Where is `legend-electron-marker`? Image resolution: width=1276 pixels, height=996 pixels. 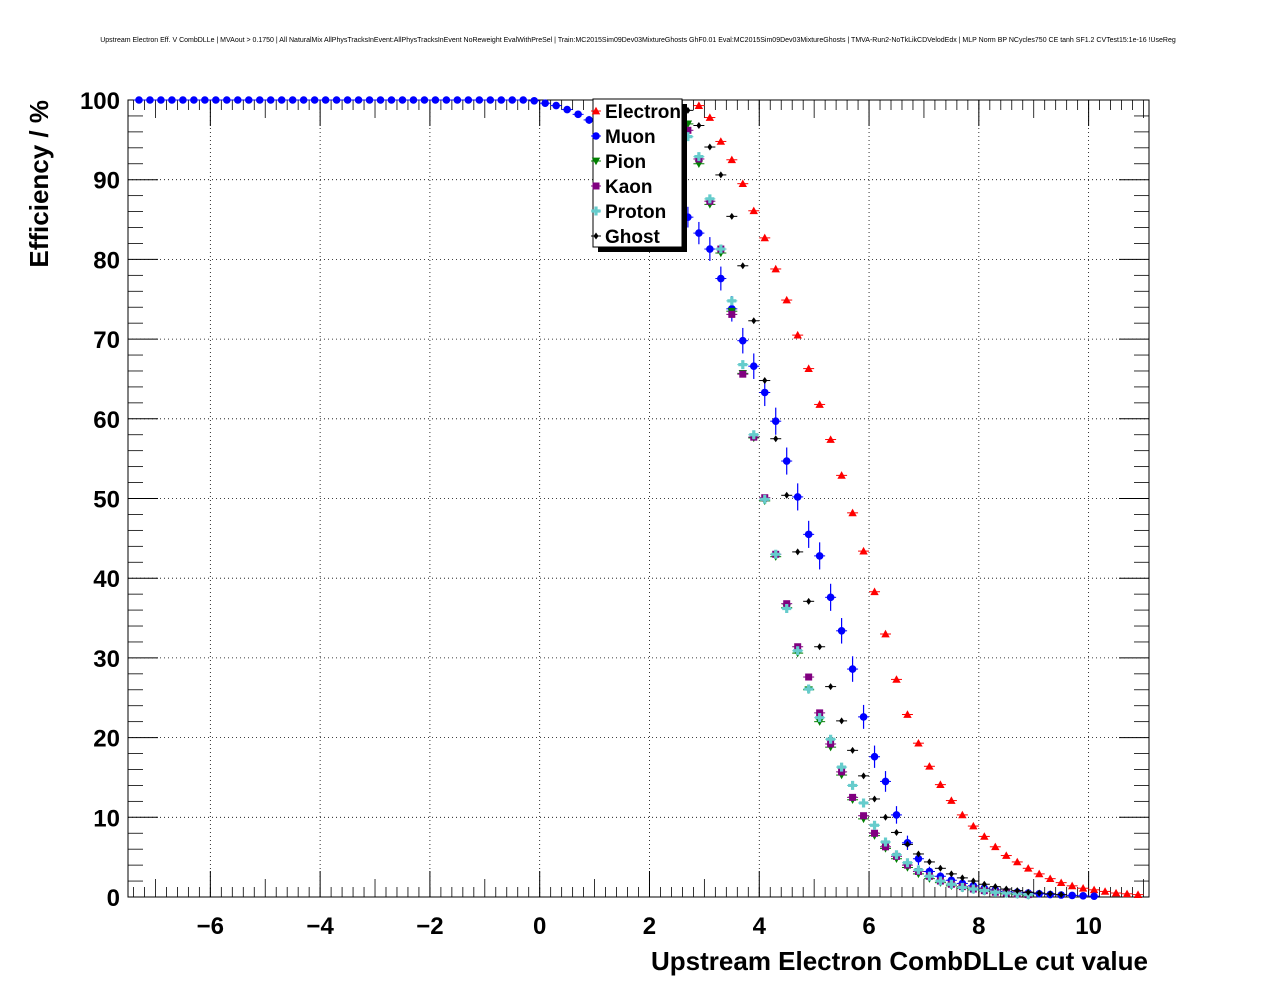
legend-electron-marker is located at coordinates (596, 110).